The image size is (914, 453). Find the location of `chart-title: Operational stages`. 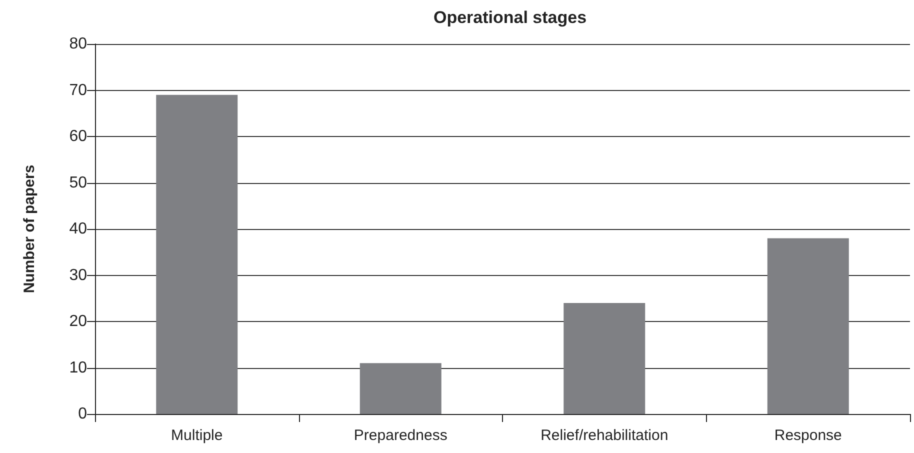

chart-title: Operational stages is located at coordinates (510, 17).